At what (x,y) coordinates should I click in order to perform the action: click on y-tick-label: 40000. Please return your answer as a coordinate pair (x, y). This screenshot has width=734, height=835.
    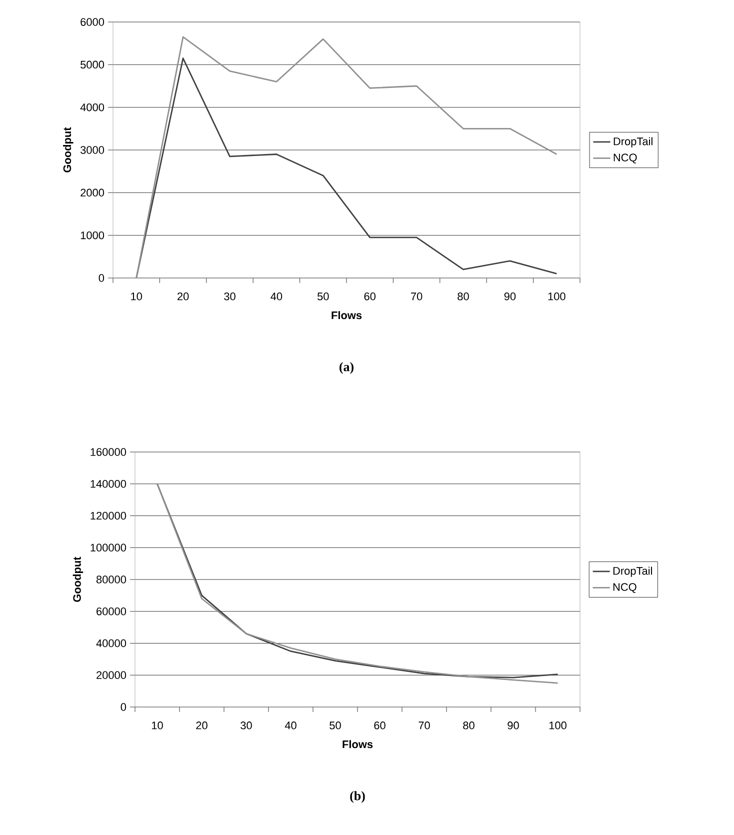
    Looking at the image, I should click on (111, 643).